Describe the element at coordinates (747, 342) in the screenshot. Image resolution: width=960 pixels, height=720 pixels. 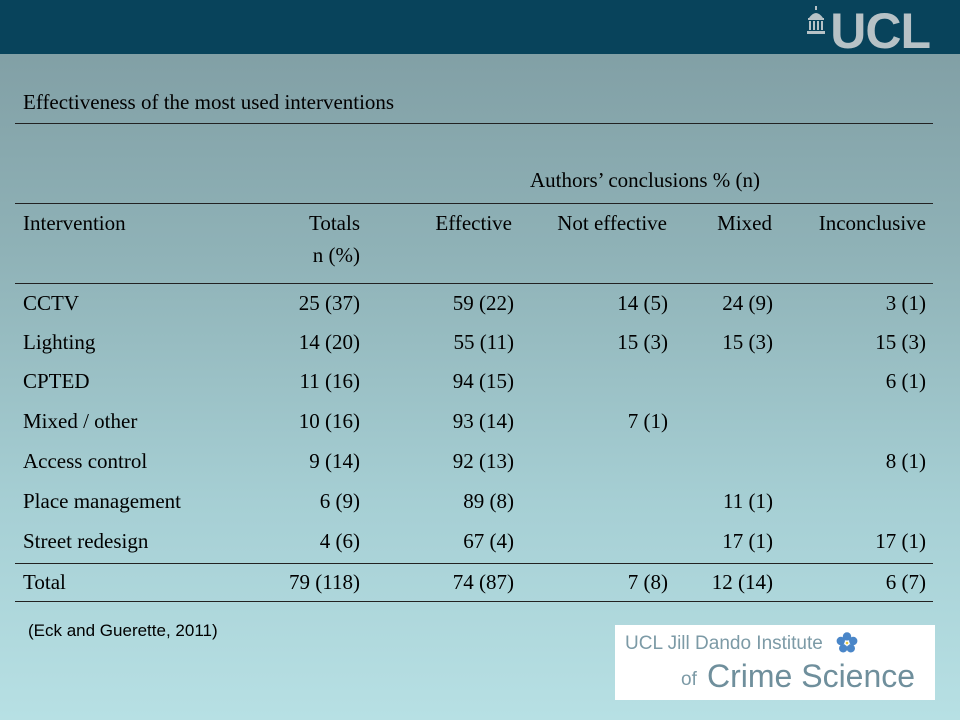
I see `row-mixed: 15 (3)` at that location.